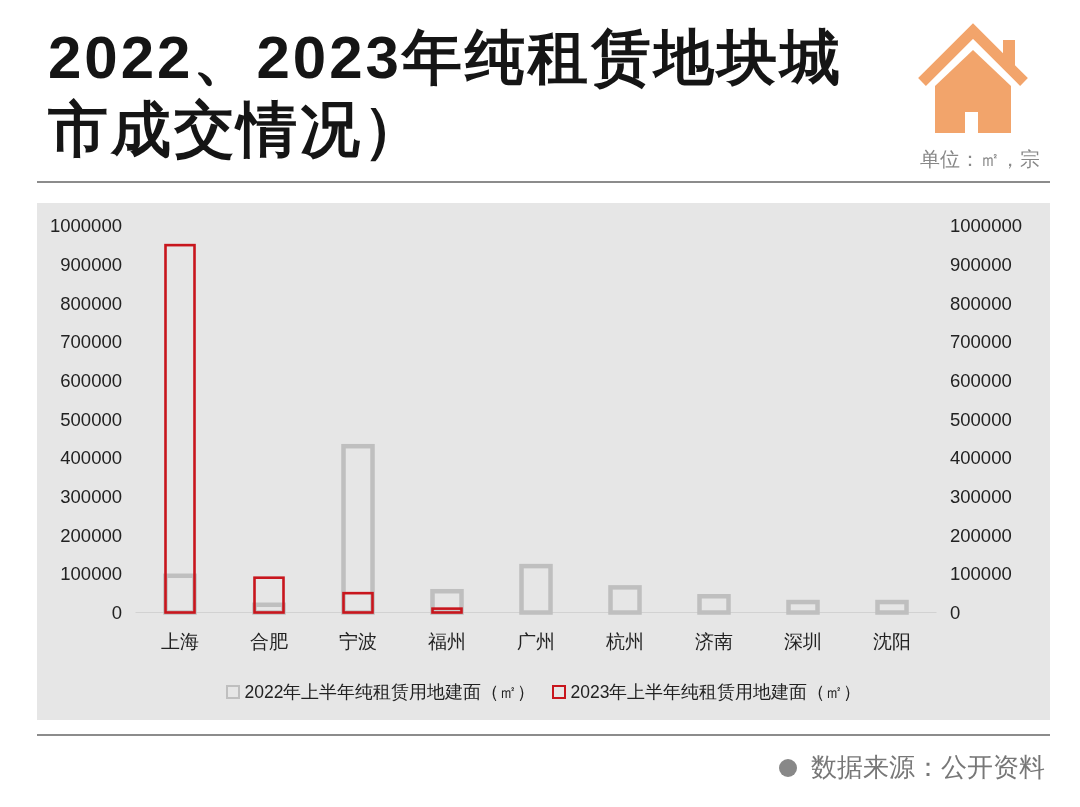 The height and width of the screenshot is (807, 1080). What do you see at coordinates (116, 612) in the screenshot?
I see `y-tick-label: 0` at bounding box center [116, 612].